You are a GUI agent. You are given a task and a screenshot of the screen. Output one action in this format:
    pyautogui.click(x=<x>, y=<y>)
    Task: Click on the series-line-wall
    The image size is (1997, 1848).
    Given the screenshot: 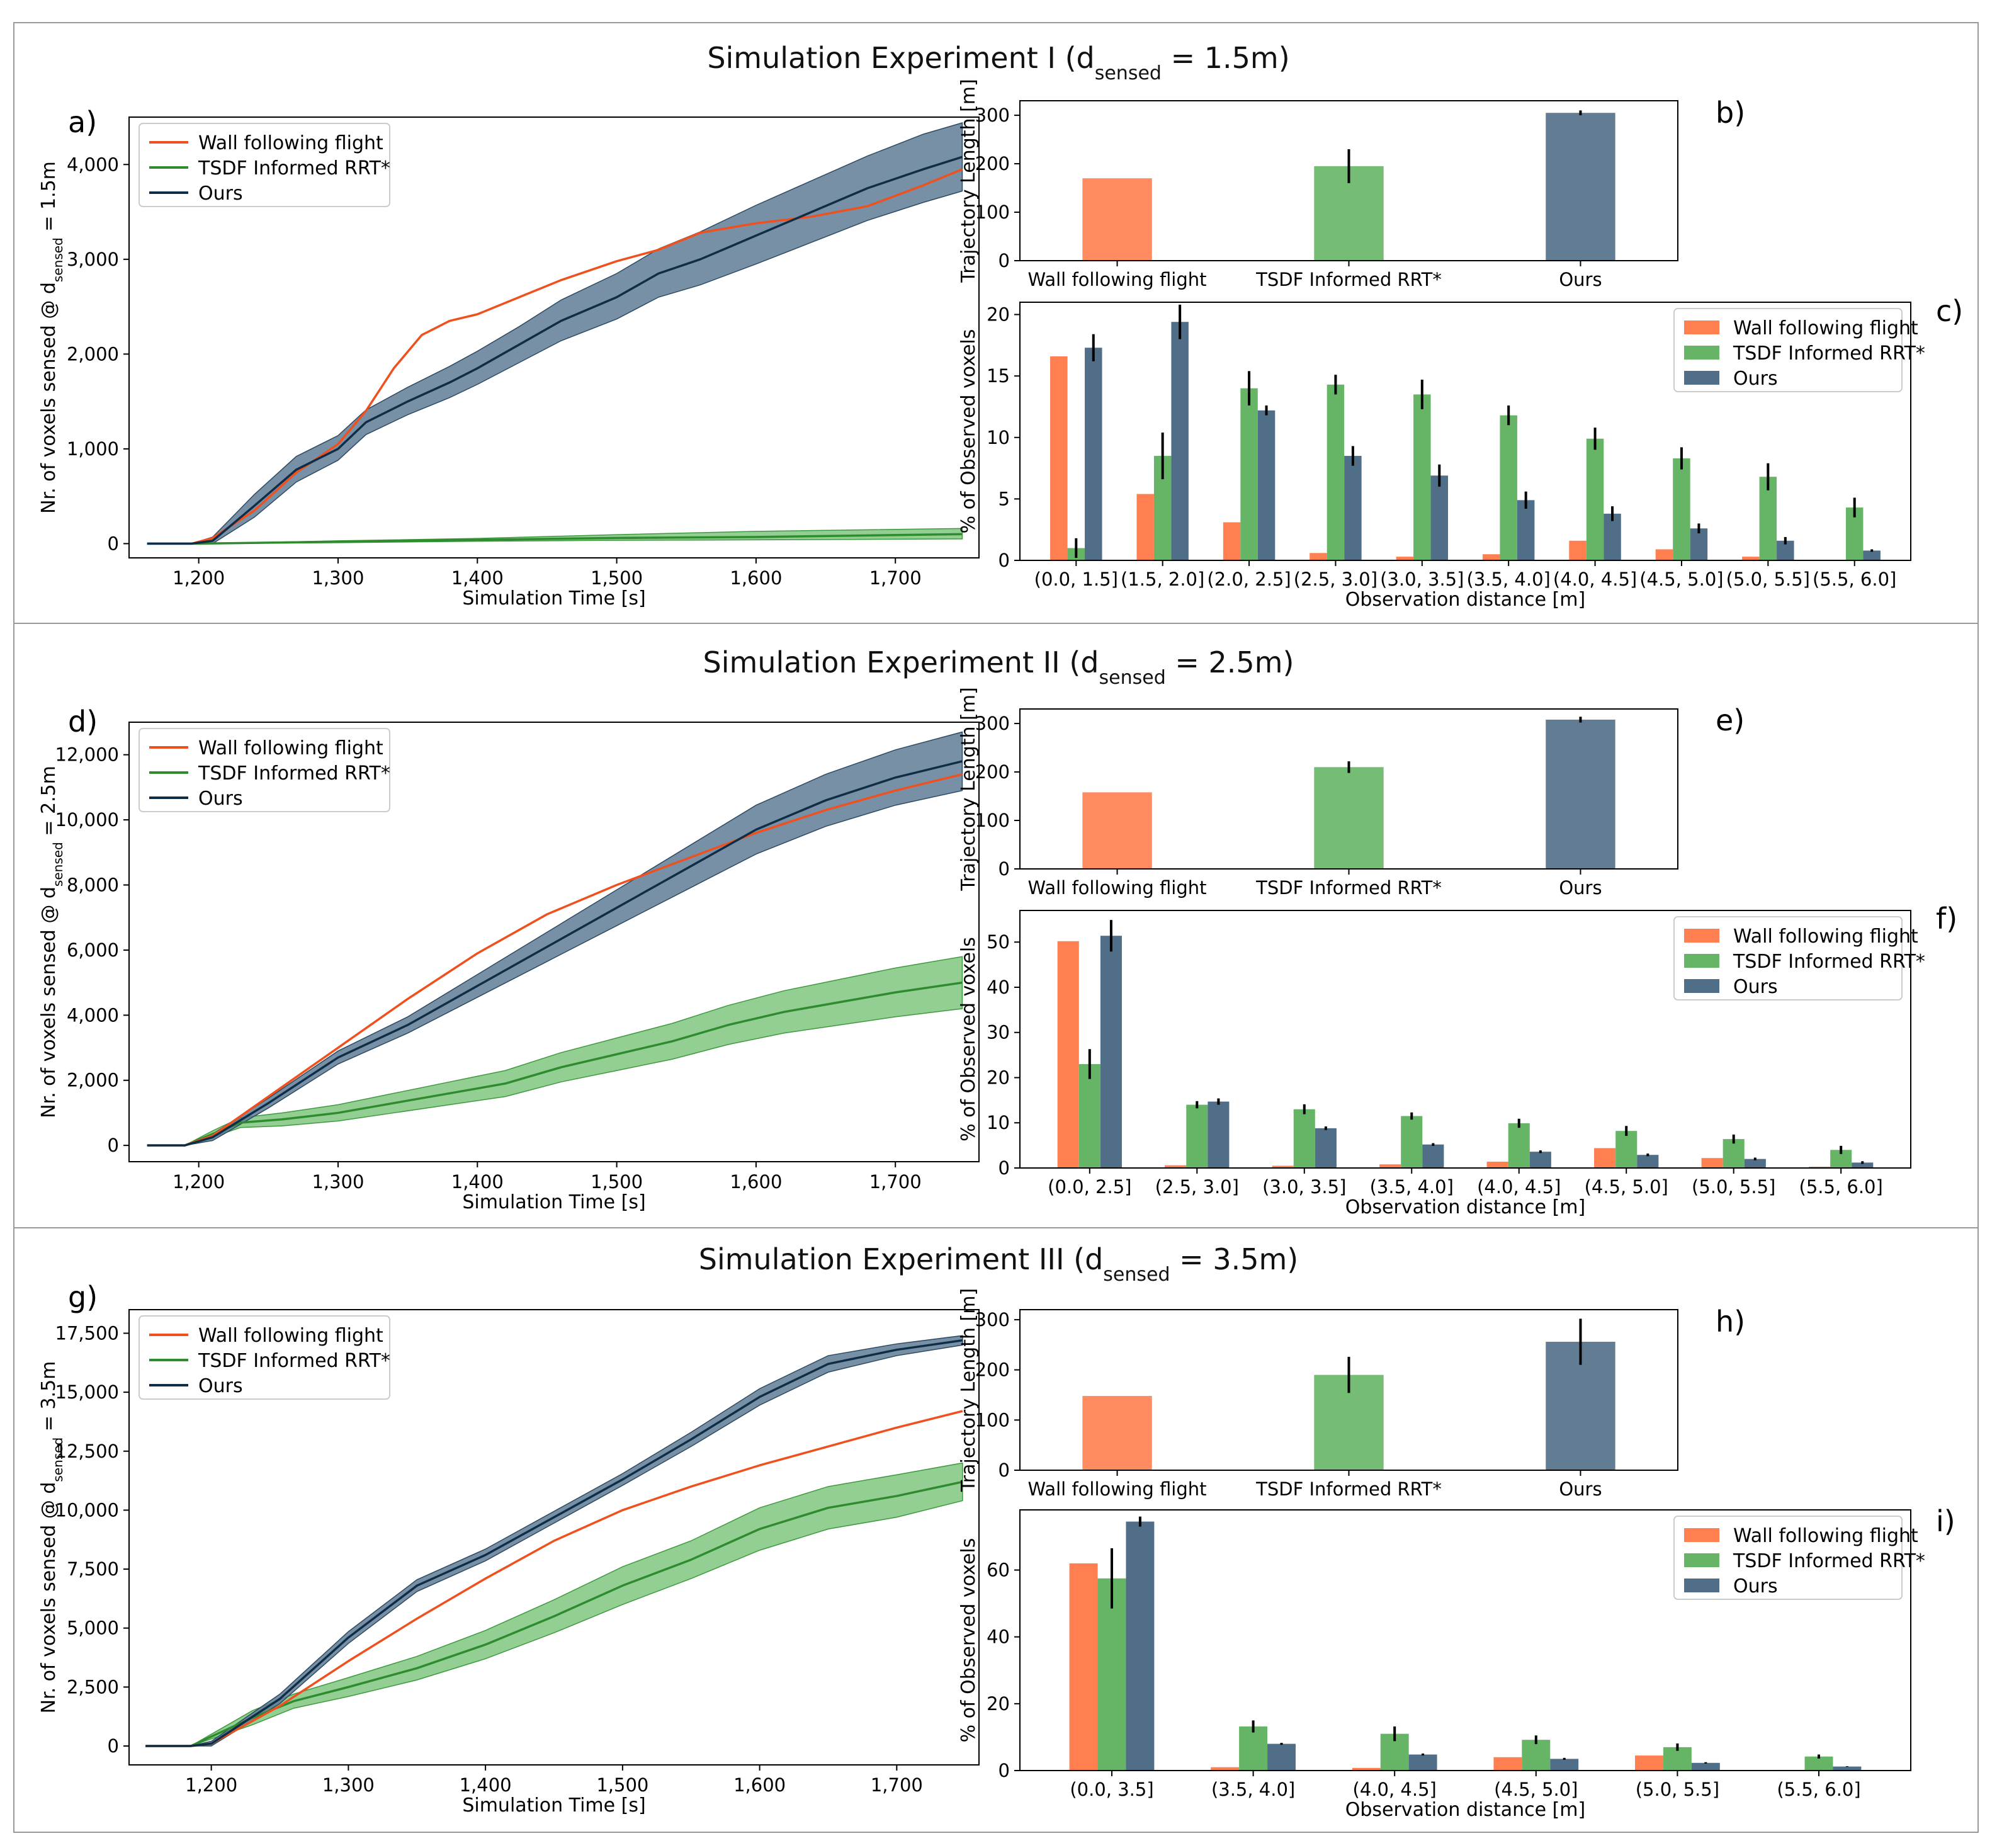 What is the action you would take?
    pyautogui.click(x=555, y=960)
    